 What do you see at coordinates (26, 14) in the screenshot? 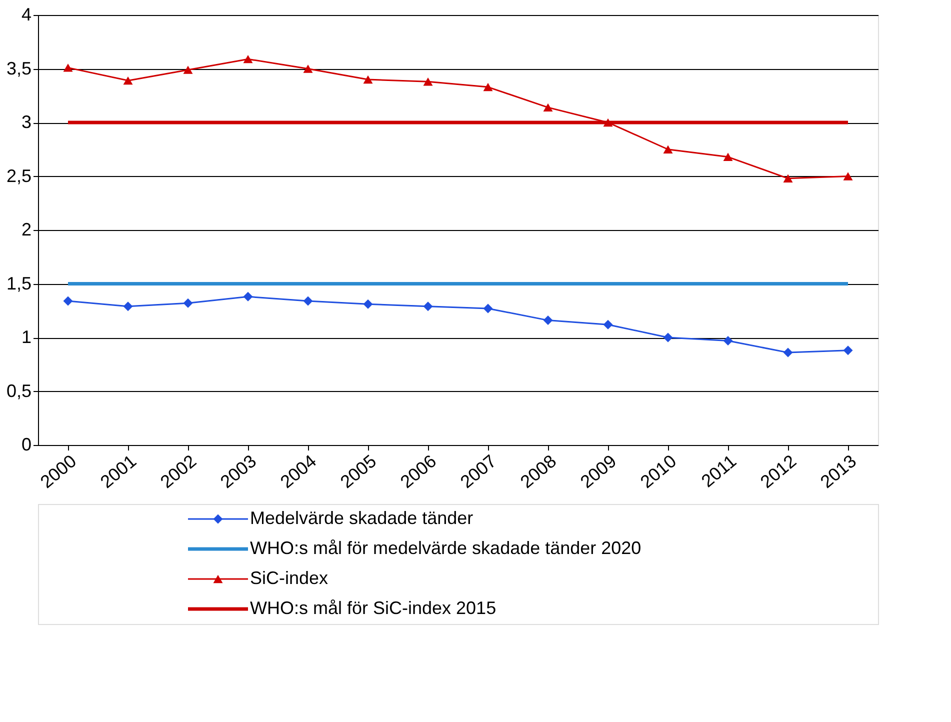
I see `y-tick-label: 4` at bounding box center [26, 14].